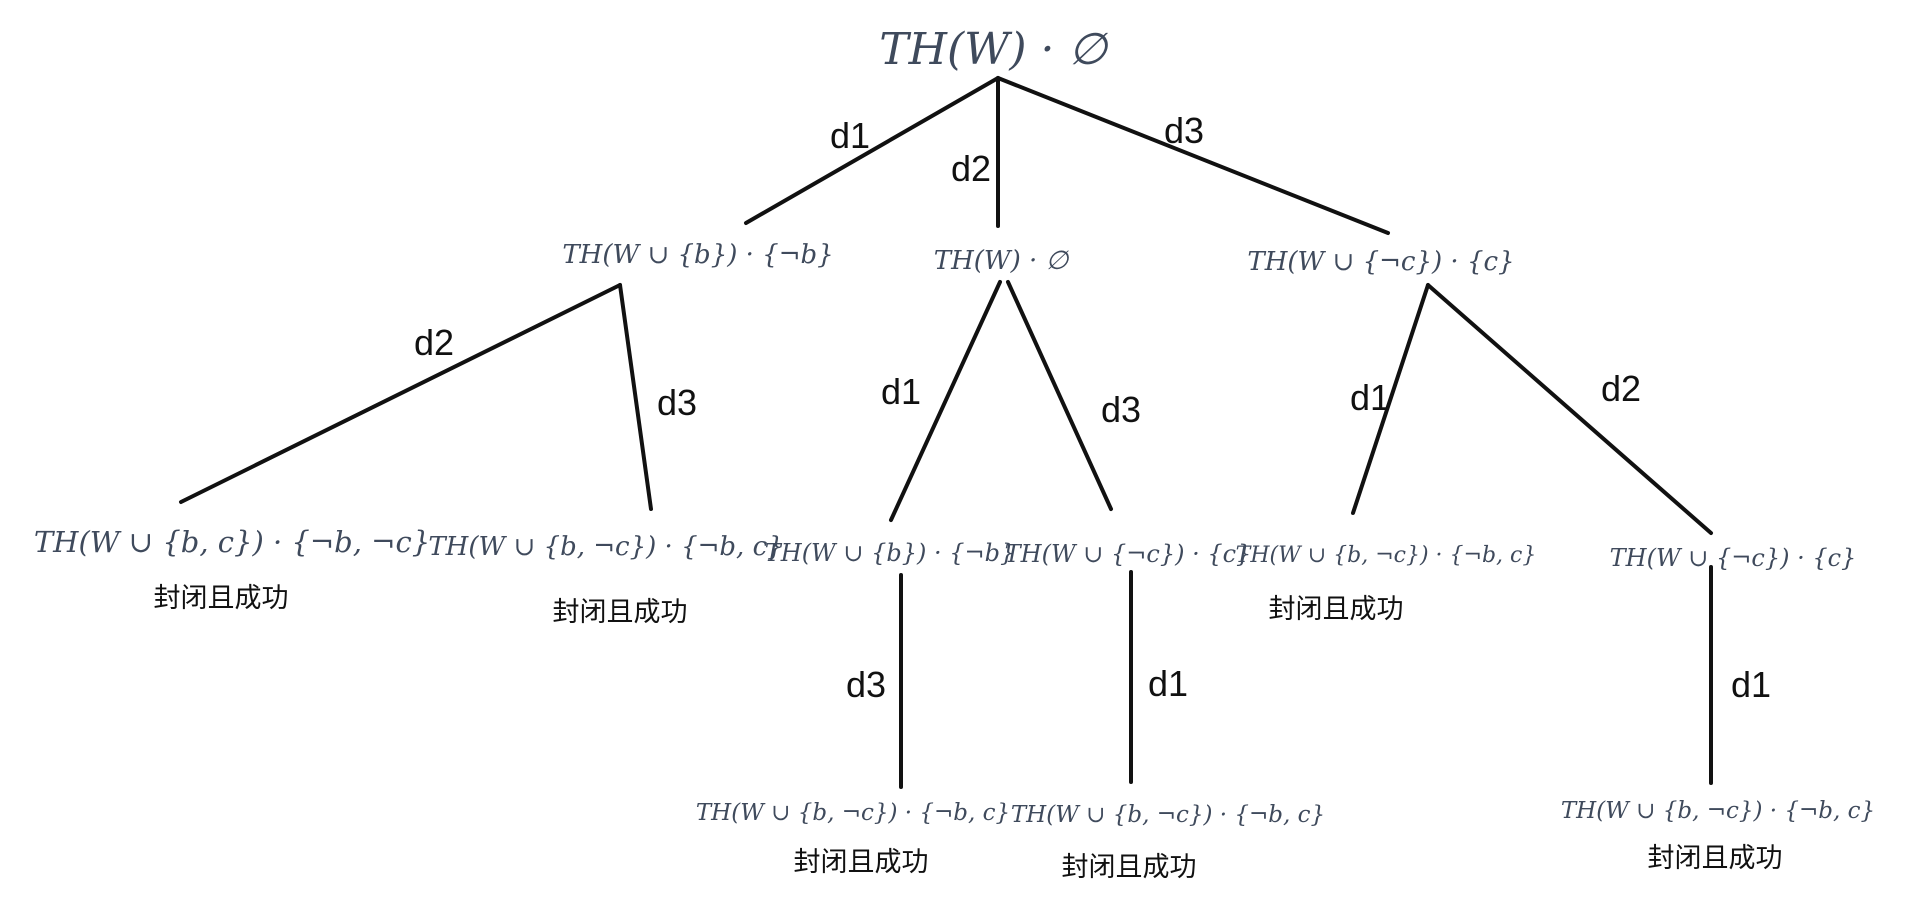 The width and height of the screenshot is (1928, 923). I want to click on status-label-3: 封闭且成功, so click(861, 862).